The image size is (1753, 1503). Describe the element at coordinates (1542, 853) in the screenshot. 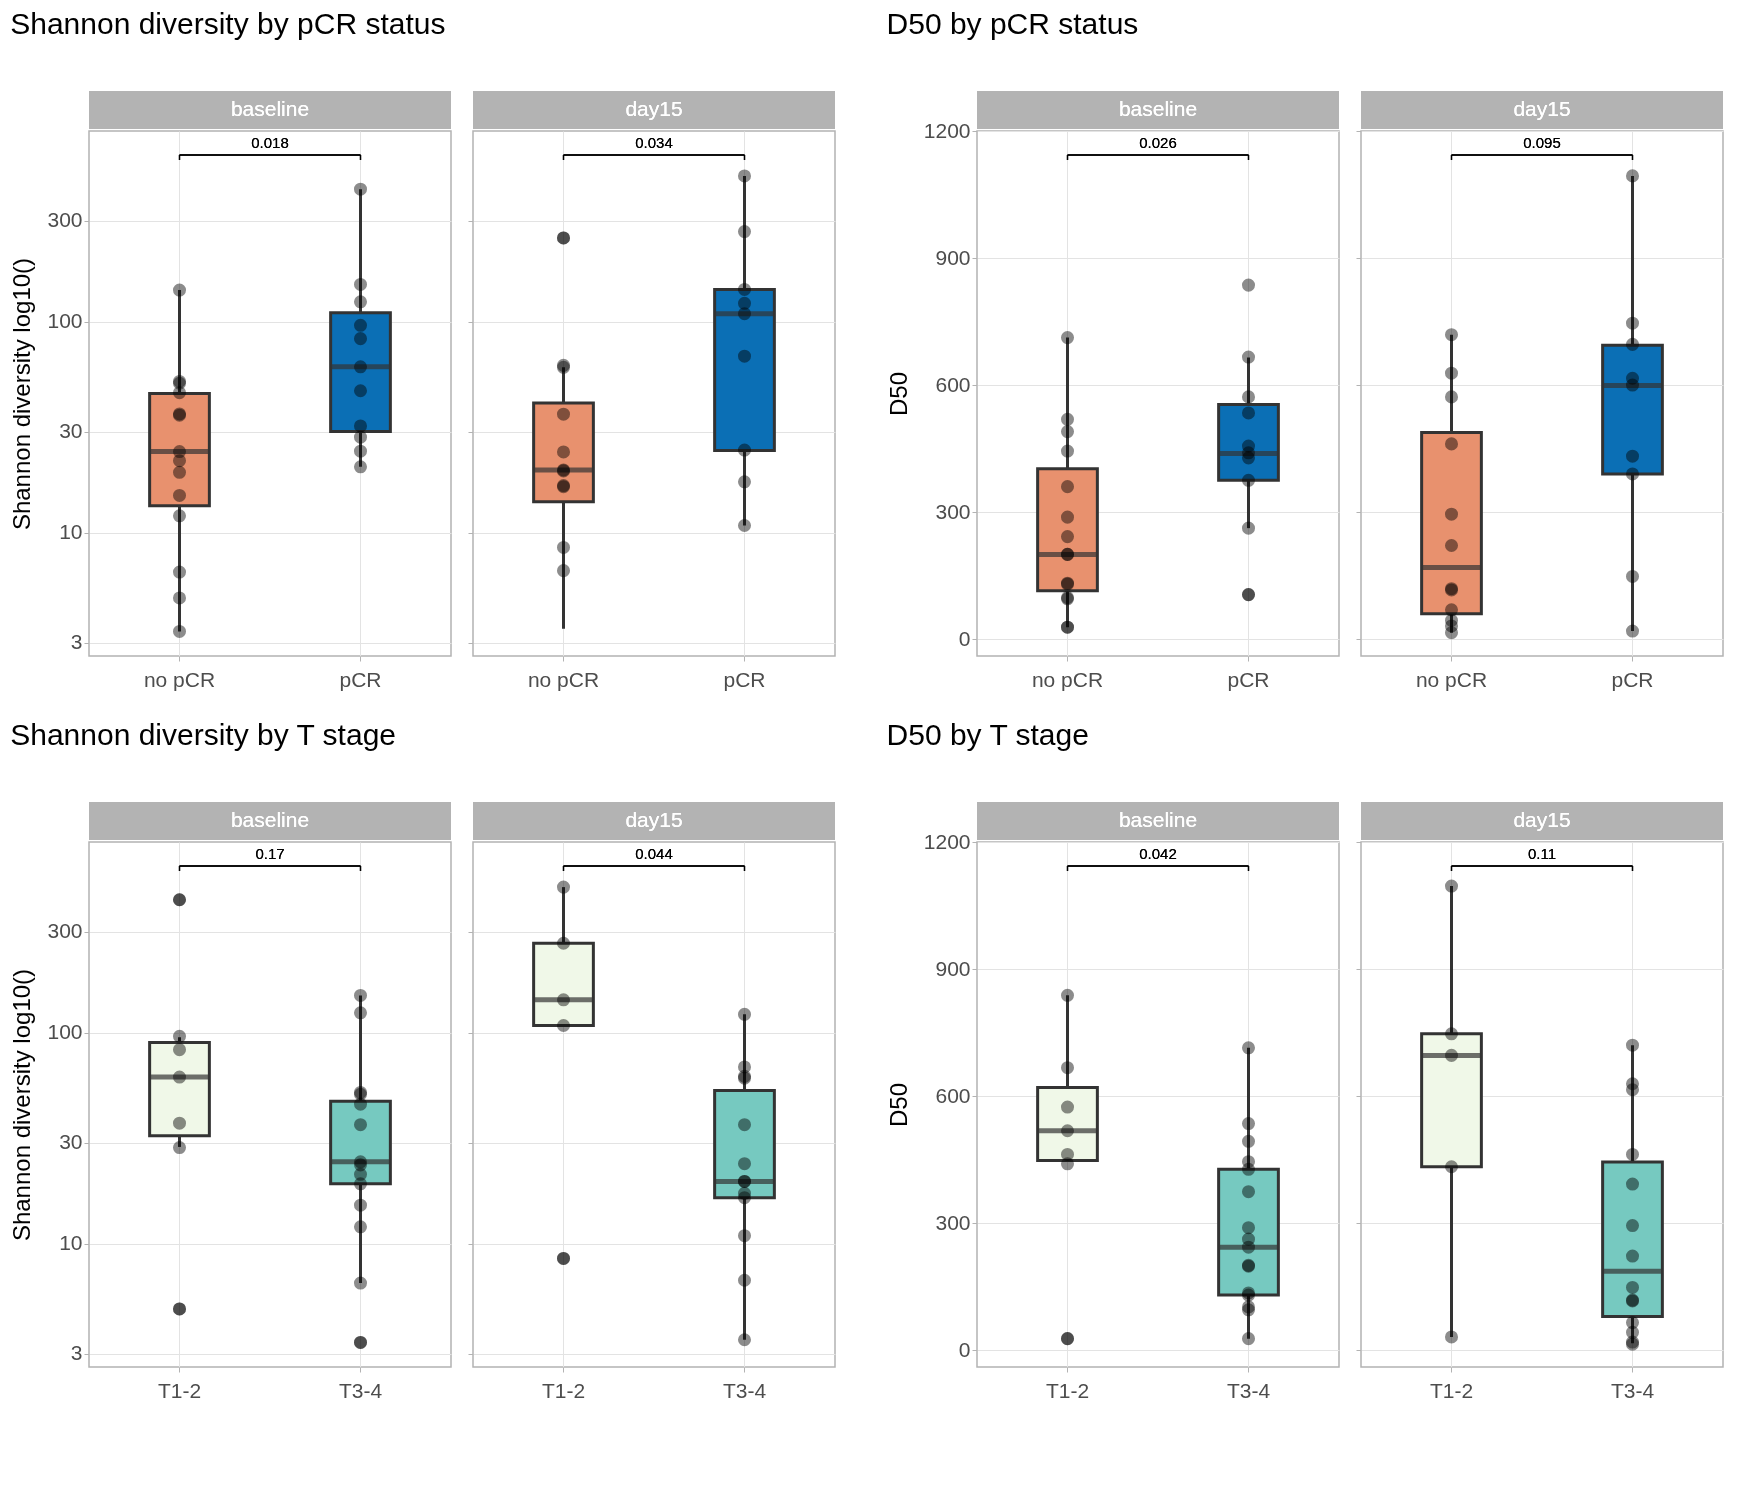

I see `annotation: 0.11` at that location.